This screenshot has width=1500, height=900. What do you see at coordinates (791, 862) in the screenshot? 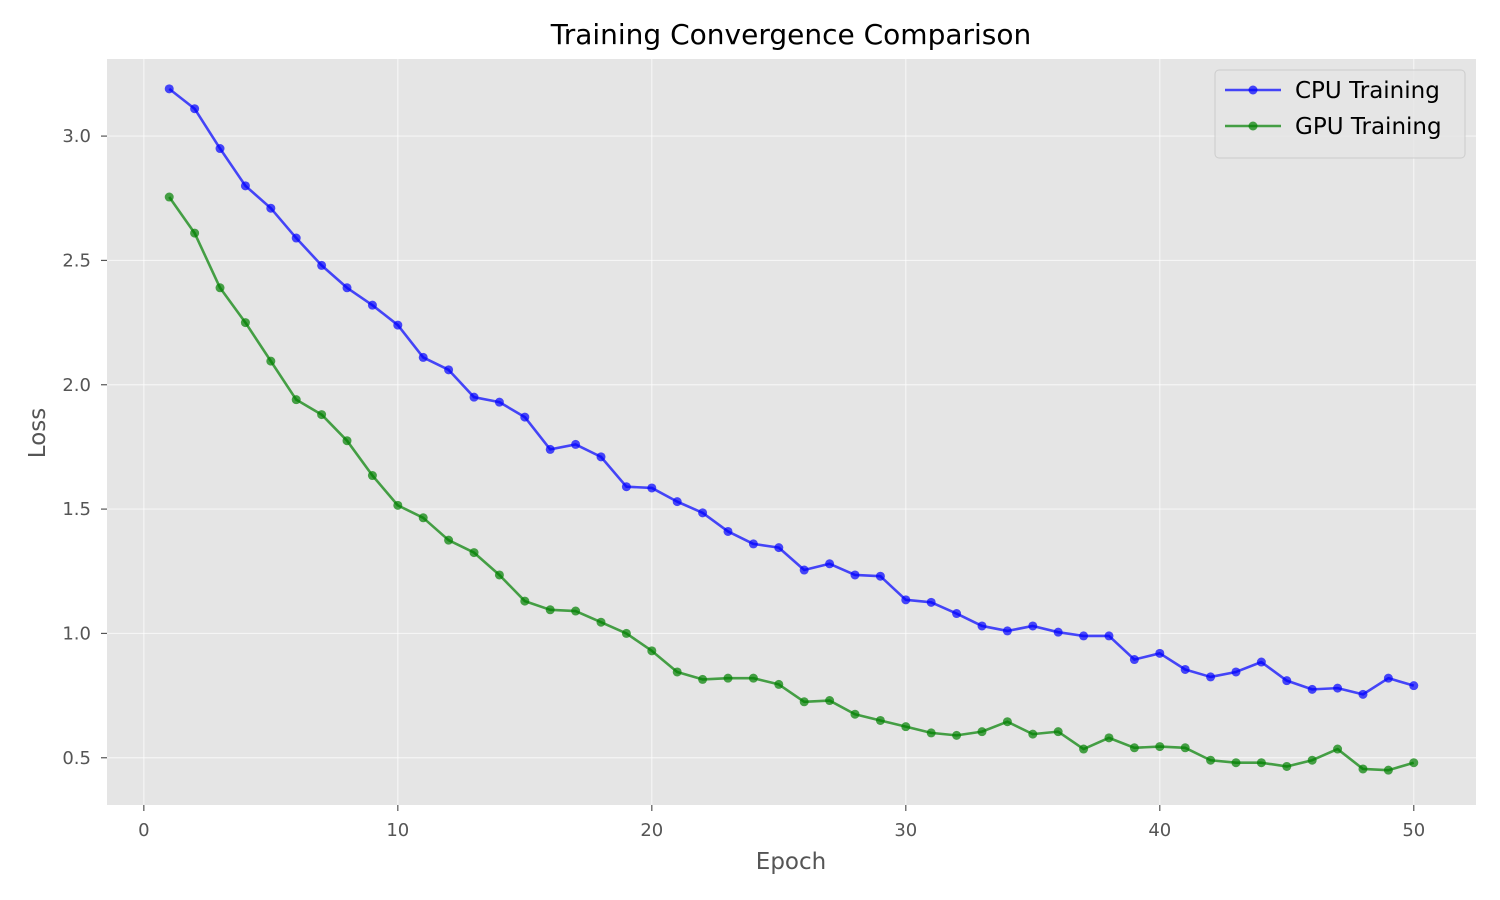
I see `x-axis-label: Epoch` at bounding box center [791, 862].